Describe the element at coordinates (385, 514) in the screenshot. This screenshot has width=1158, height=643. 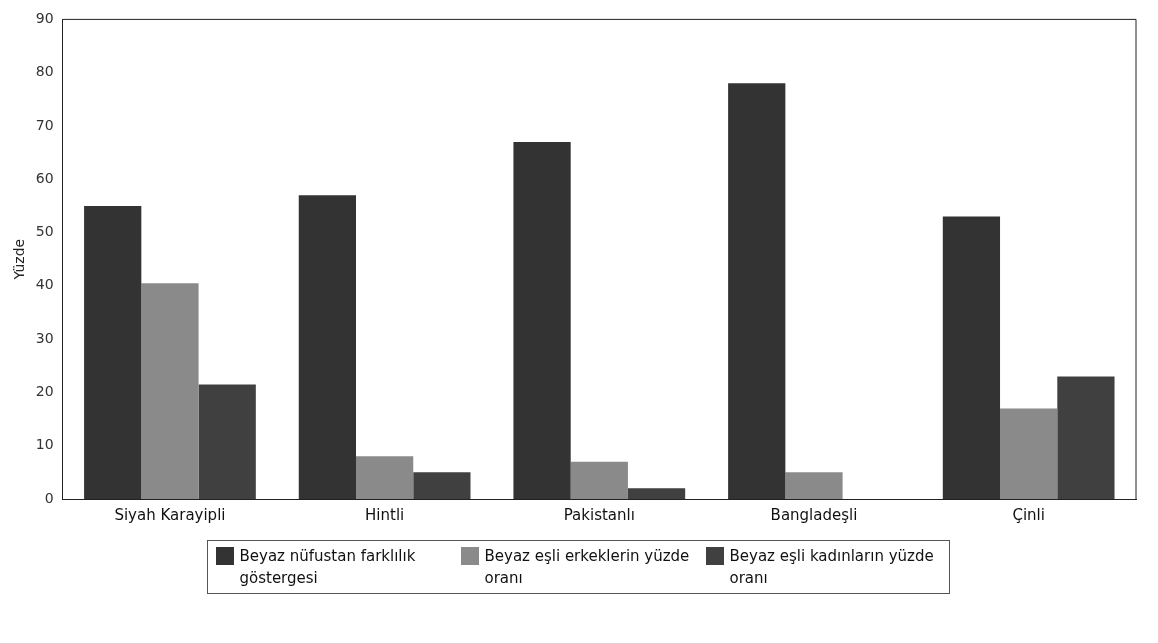
I see `x-tick-label: Hintli` at that location.